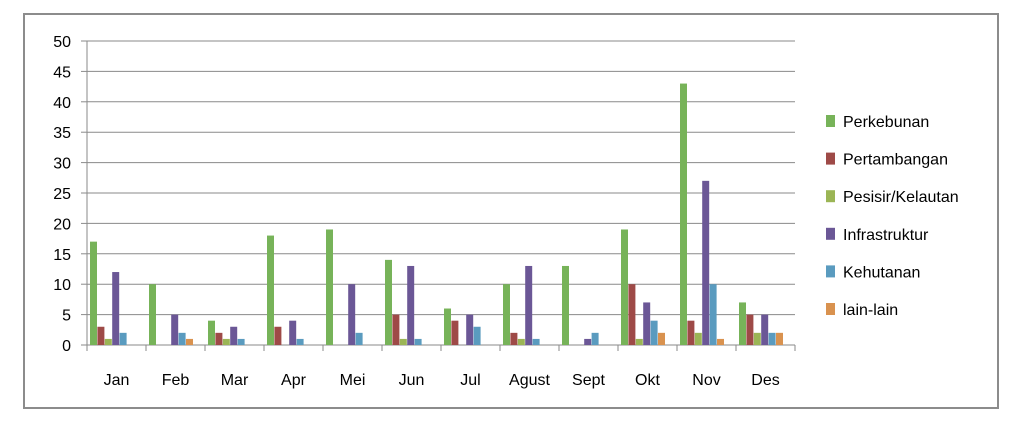 This screenshot has height=434, width=1026. I want to click on bar-perkebunan-mei, so click(329, 287).